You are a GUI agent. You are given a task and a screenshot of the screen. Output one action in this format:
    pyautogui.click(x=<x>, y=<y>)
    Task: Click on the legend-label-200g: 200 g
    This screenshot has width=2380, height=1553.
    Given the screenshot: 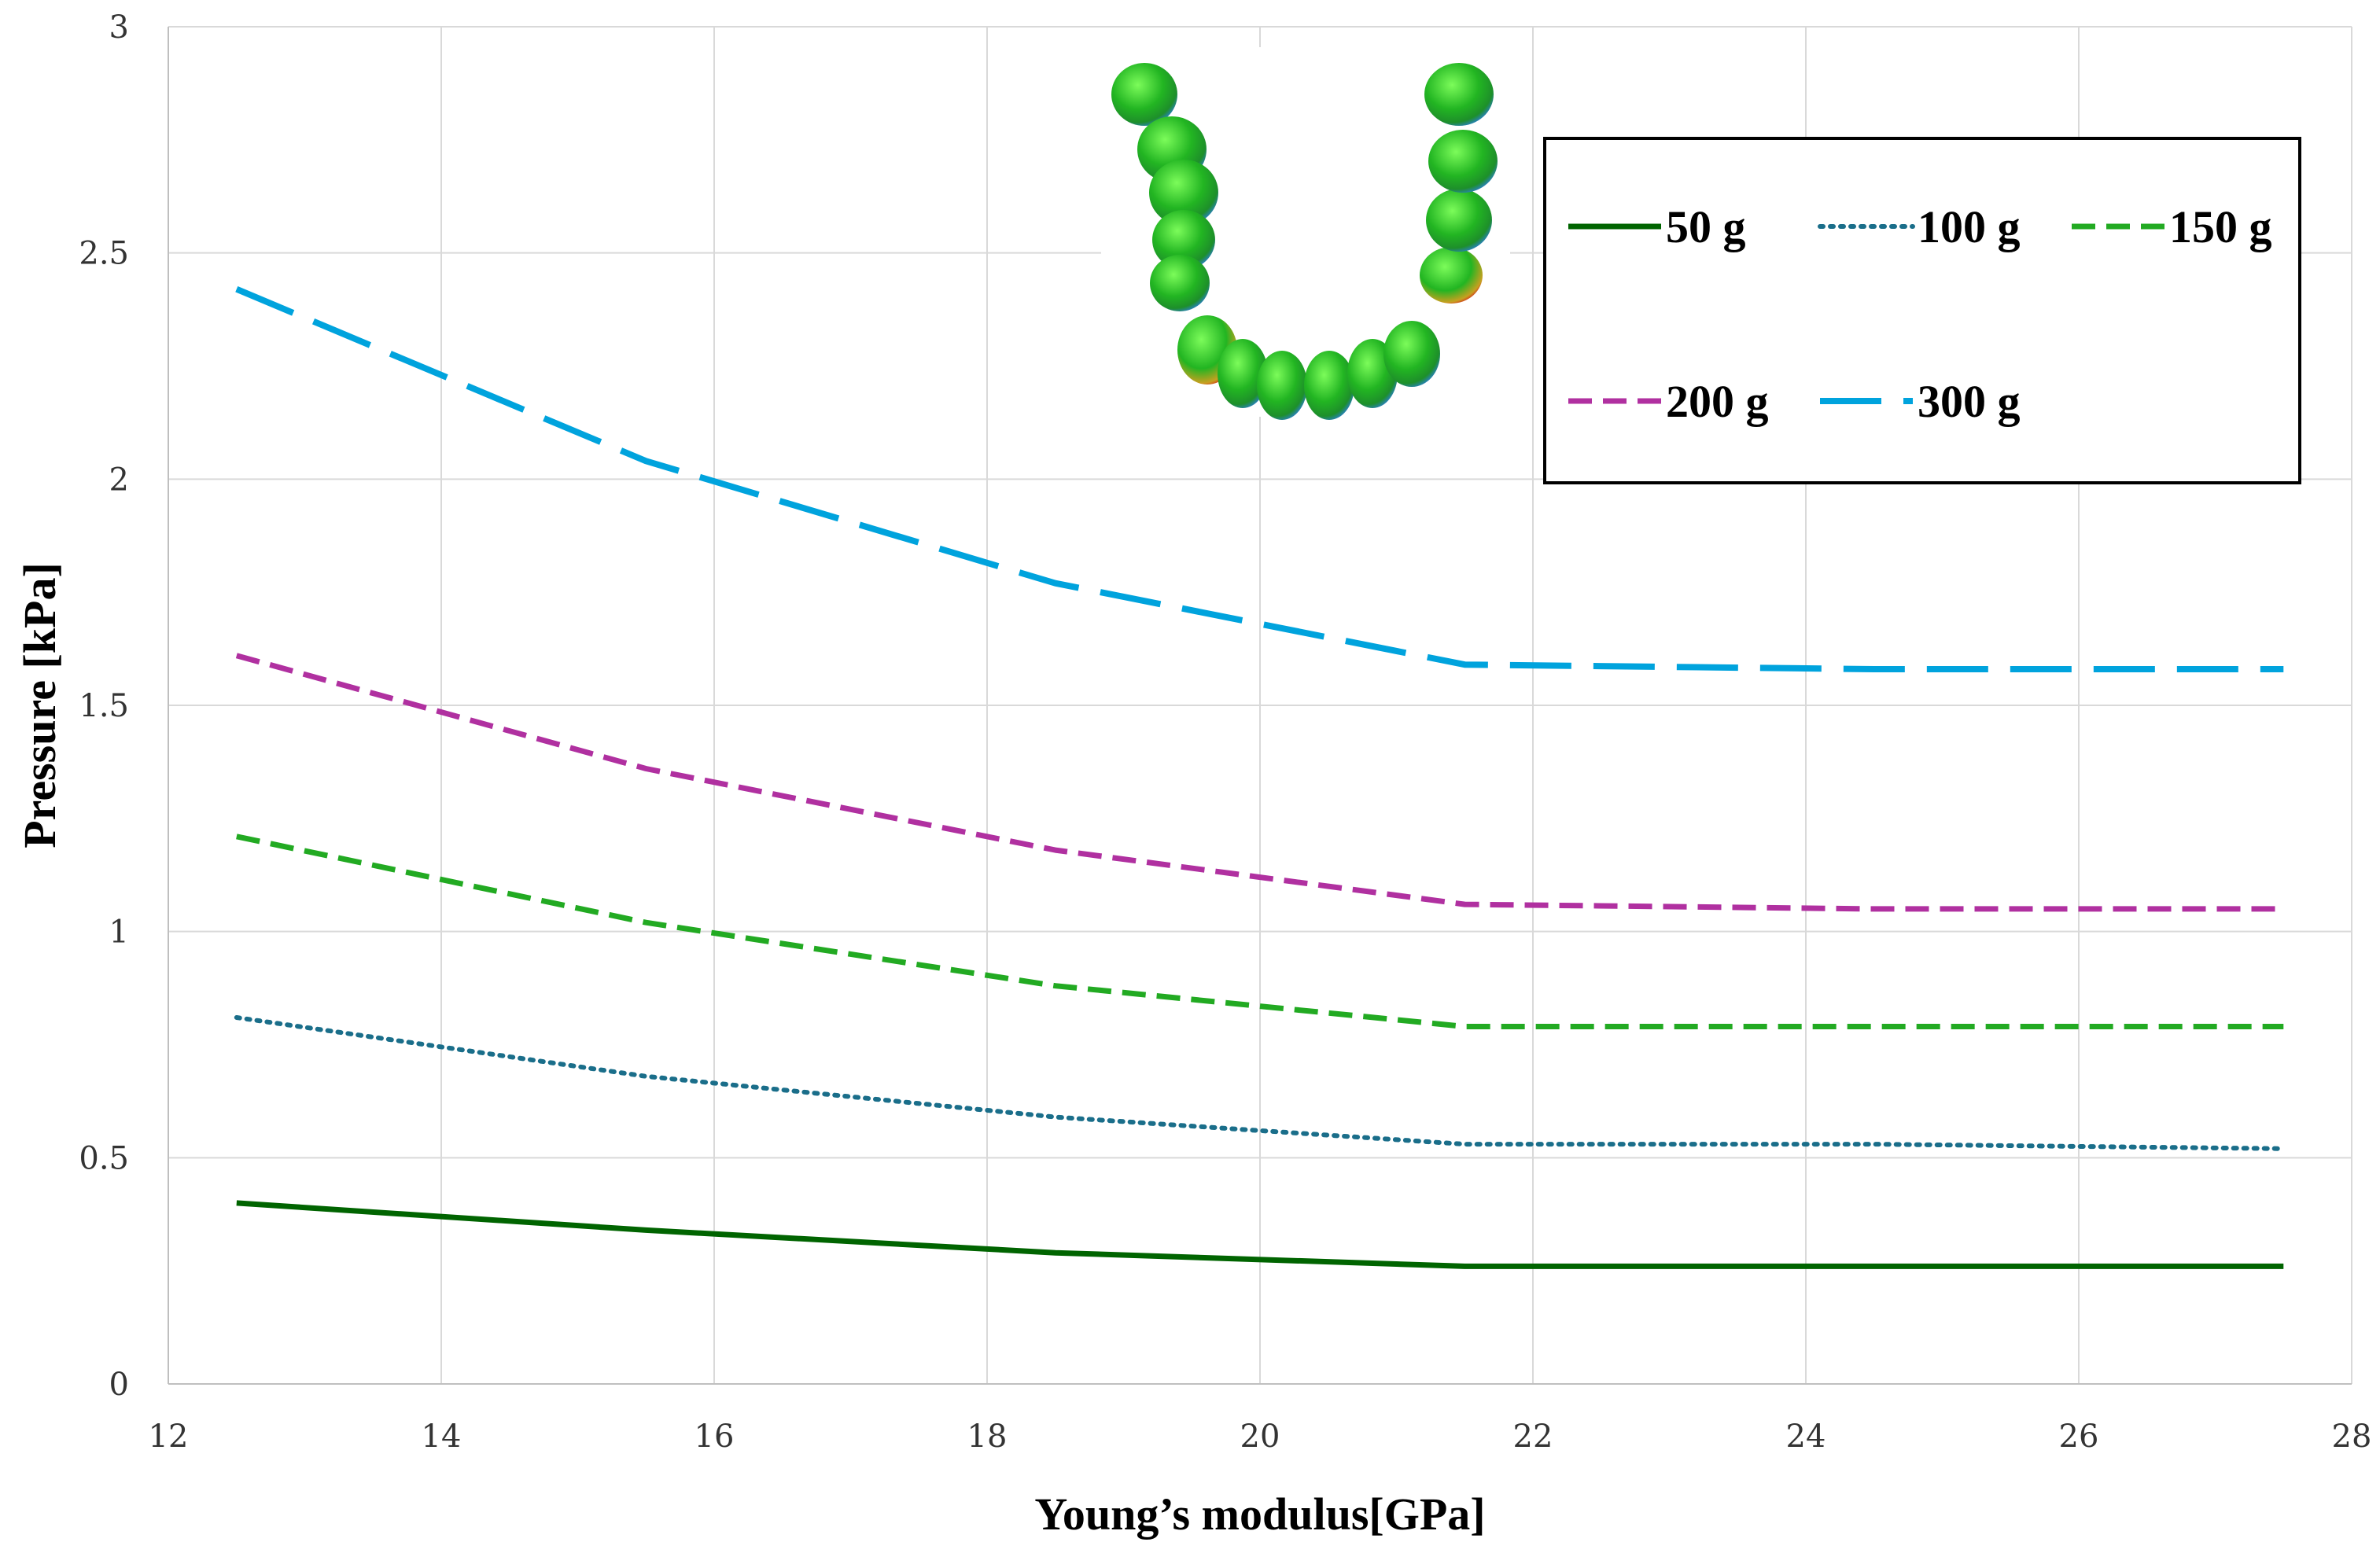 What is the action you would take?
    pyautogui.click(x=1717, y=401)
    